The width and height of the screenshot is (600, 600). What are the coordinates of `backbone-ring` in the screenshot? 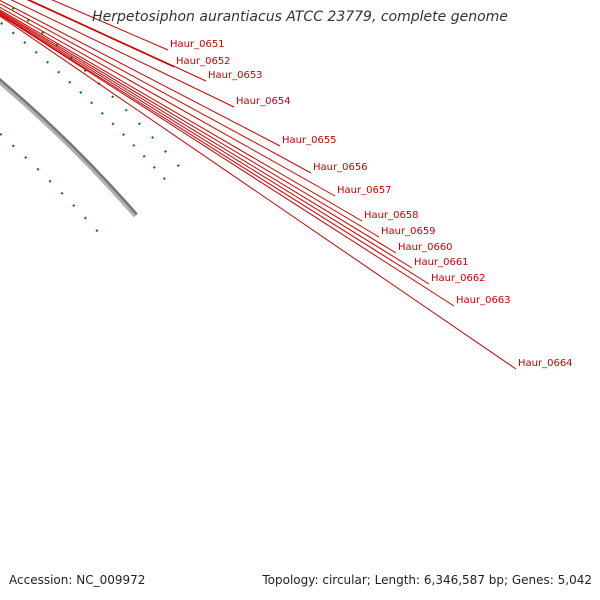 It's located at (68, 149).